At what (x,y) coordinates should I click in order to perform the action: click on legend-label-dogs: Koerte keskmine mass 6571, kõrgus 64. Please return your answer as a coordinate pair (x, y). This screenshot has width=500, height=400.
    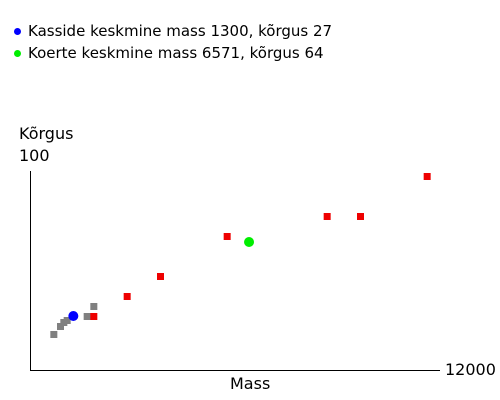
    Looking at the image, I should click on (176, 53).